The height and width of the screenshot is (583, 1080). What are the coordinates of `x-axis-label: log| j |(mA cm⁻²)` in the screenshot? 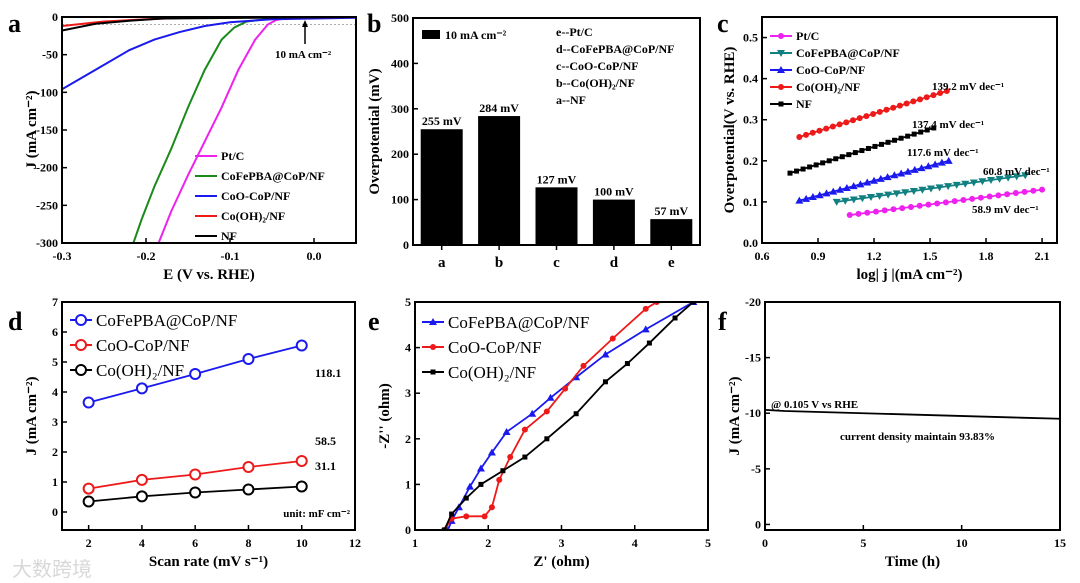 It's located at (909, 275).